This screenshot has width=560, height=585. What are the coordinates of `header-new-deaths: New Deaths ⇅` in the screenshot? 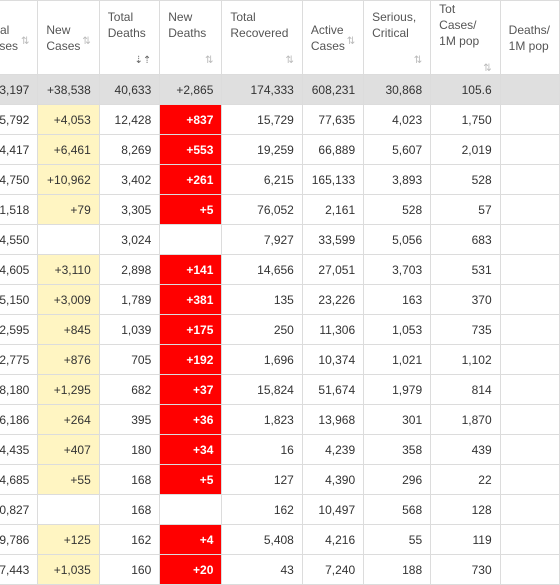 It's located at (191, 37).